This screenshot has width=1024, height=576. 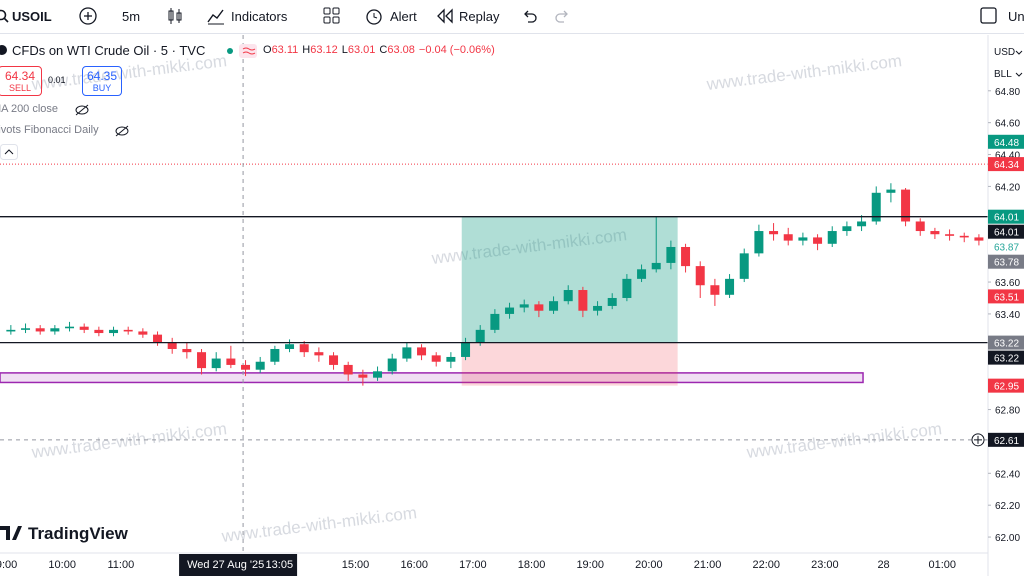 What do you see at coordinates (432, 378) in the screenshot?
I see `support-zone` at bounding box center [432, 378].